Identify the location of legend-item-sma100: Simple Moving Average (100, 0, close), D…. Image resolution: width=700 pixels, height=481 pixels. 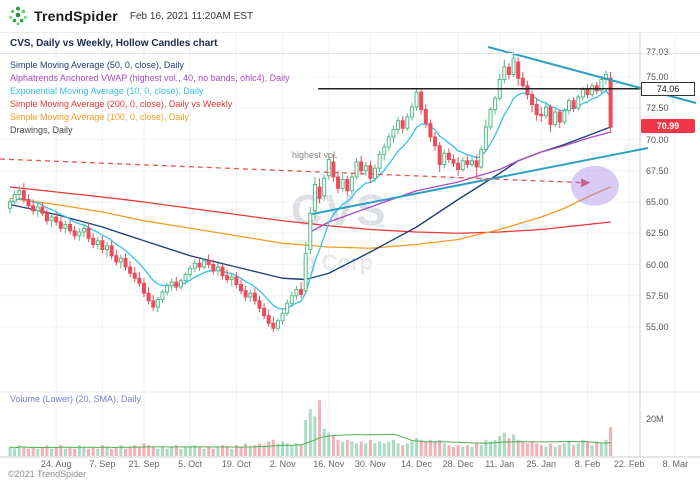
(99, 117).